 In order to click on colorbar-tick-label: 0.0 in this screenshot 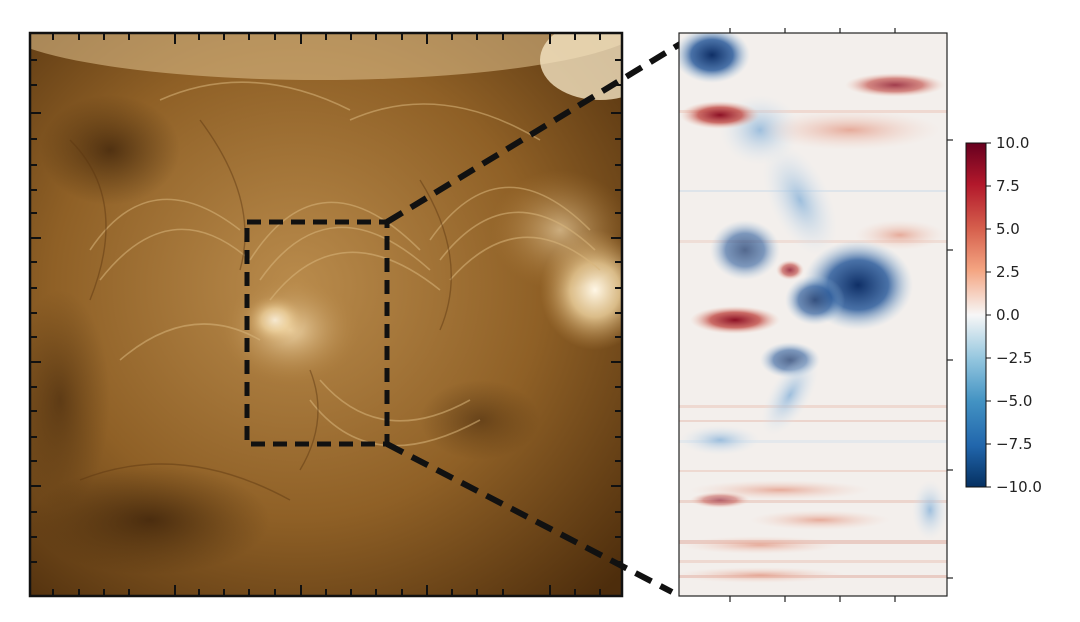, I will do `click(1008, 315)`.